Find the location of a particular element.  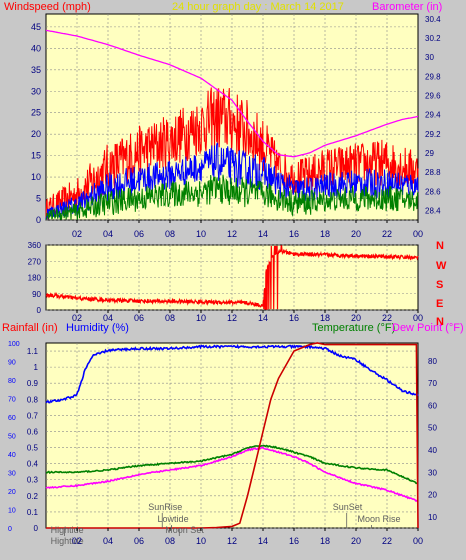

rainfall-tick-label: 0.7 is located at coordinates (33, 415).